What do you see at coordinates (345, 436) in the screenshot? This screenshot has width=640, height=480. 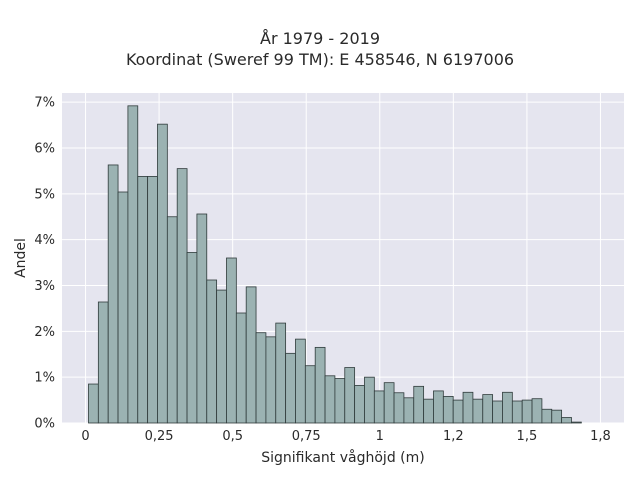 I see `x-axis-ticks: 0 0,25 0,5 0,75 1 1,2 1,5 1,8` at bounding box center [345, 436].